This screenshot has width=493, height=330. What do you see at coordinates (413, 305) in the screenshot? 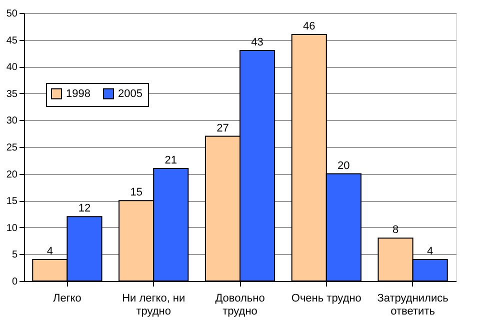
I see `x-tick-label: Затруднились ответить` at bounding box center [413, 305].